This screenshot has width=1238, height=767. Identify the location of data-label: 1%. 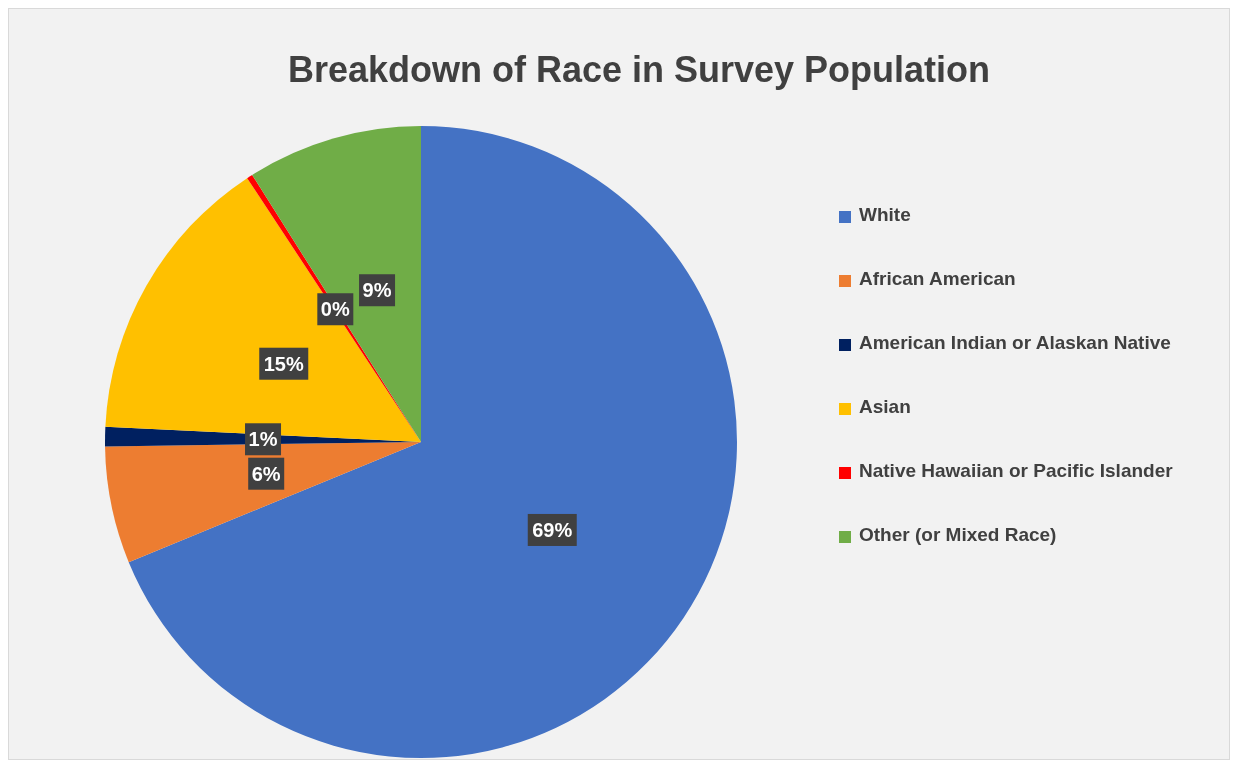
(263, 439).